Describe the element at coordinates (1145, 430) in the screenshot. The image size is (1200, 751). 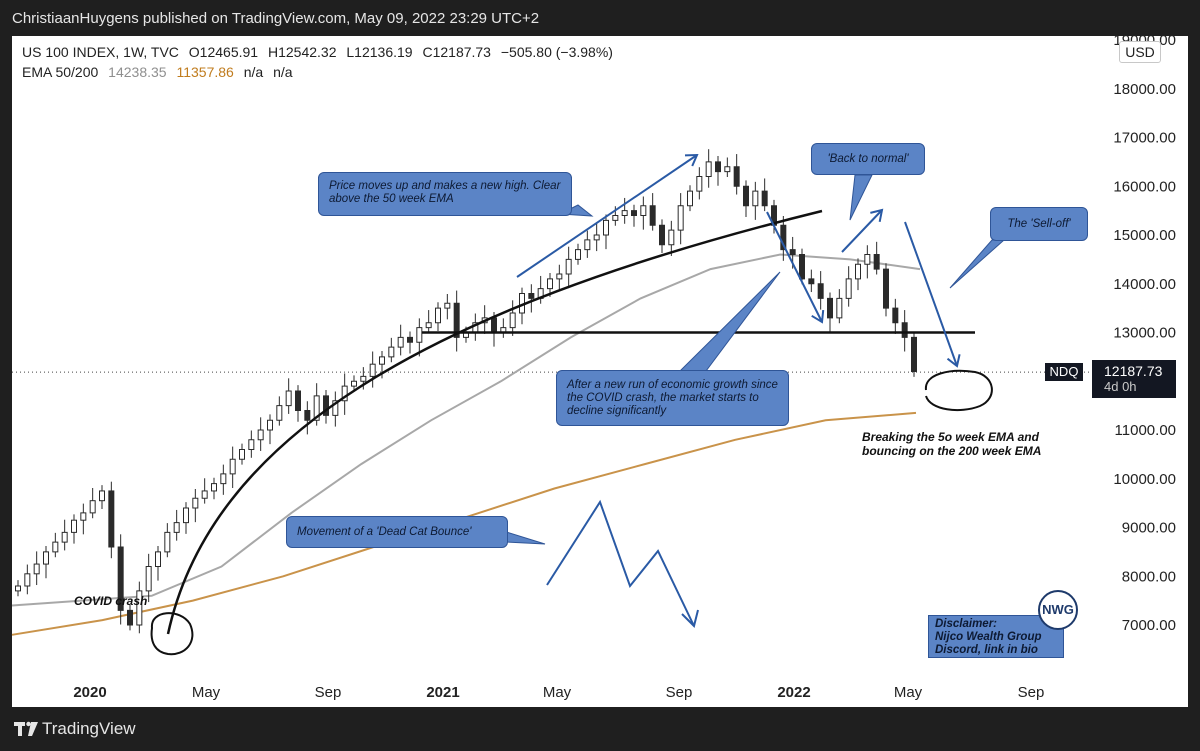
I see `y-tick-label: 11000.00` at that location.